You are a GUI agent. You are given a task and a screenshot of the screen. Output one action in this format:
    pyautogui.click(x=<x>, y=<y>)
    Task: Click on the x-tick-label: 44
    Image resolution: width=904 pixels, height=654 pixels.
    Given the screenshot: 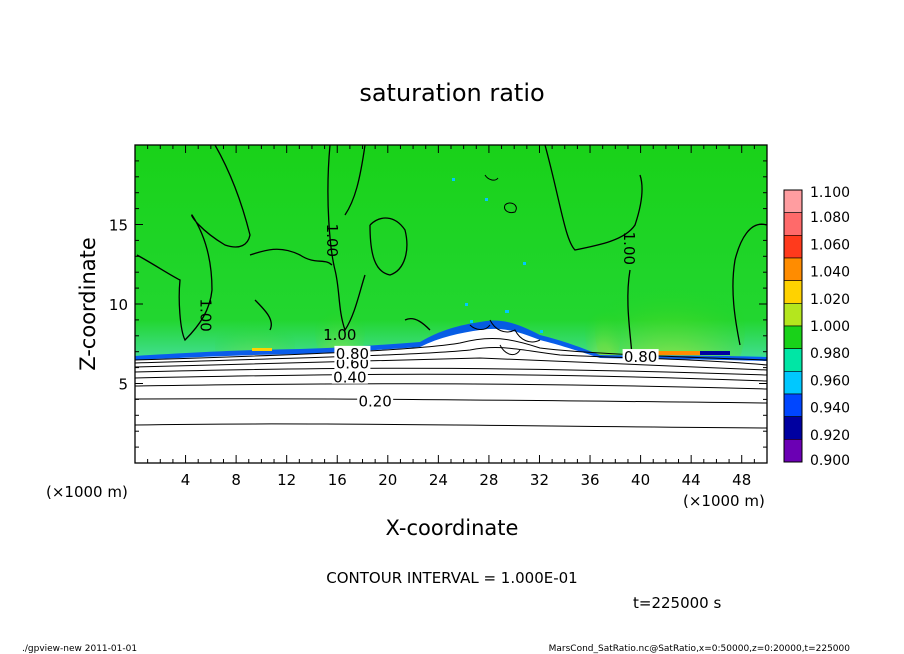 What is the action you would take?
    pyautogui.click(x=691, y=480)
    